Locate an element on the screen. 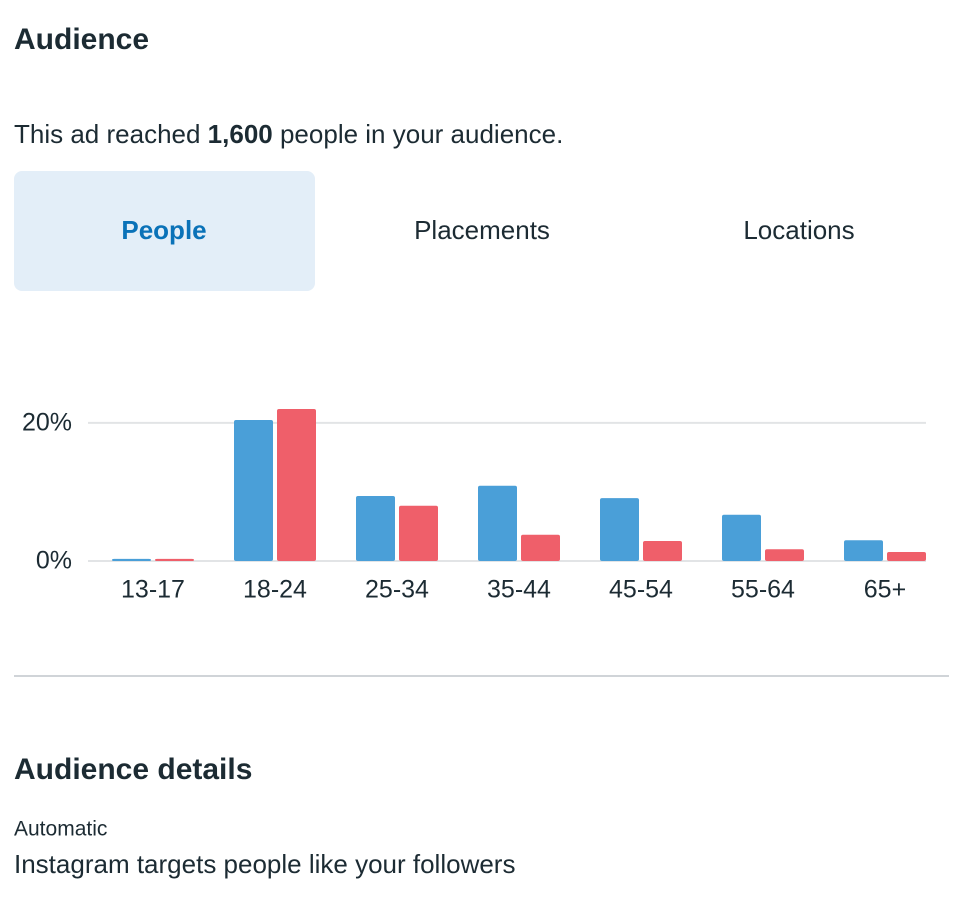 The width and height of the screenshot is (962, 906). tab-locations: Locations is located at coordinates (798, 230).